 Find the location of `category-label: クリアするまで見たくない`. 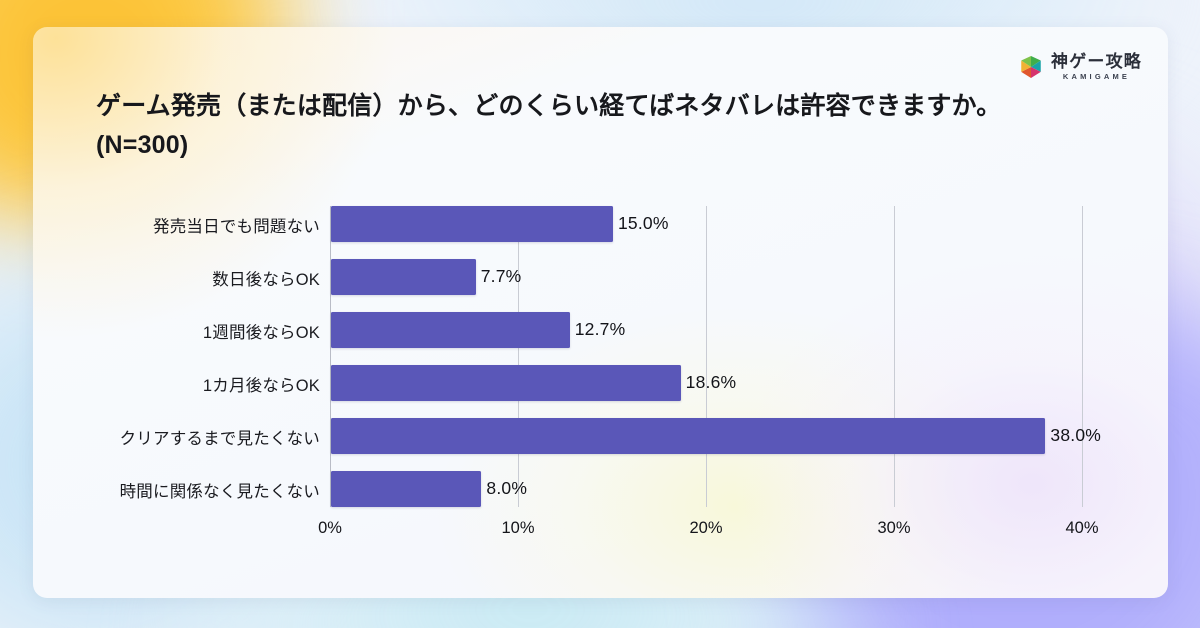

category-label: クリアするまで見たくない is located at coordinates (219, 439).